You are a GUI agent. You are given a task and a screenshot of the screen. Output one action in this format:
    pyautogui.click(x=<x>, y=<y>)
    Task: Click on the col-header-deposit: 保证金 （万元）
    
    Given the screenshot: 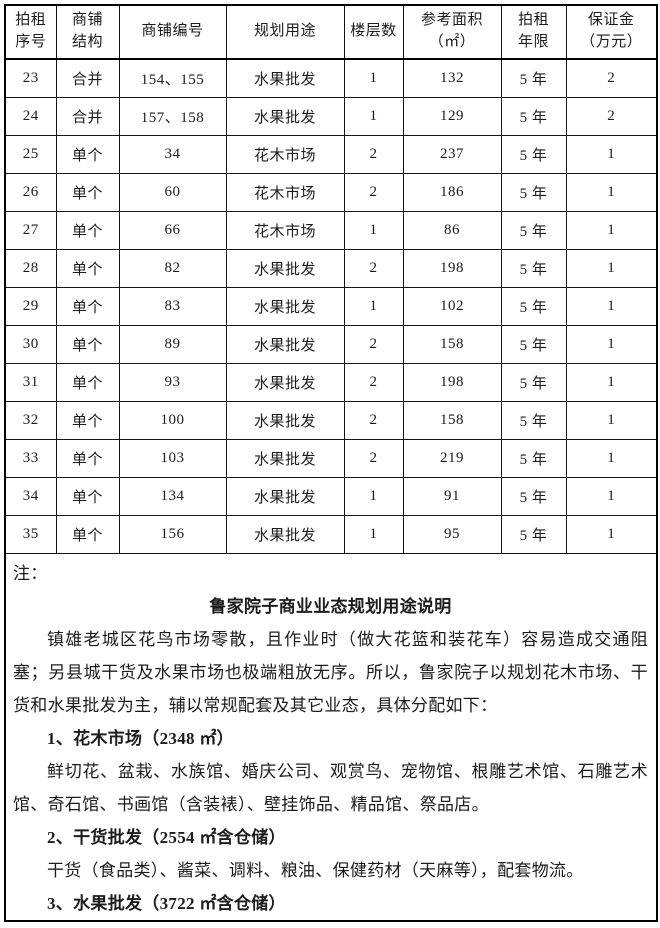 What is the action you would take?
    pyautogui.click(x=611, y=32)
    